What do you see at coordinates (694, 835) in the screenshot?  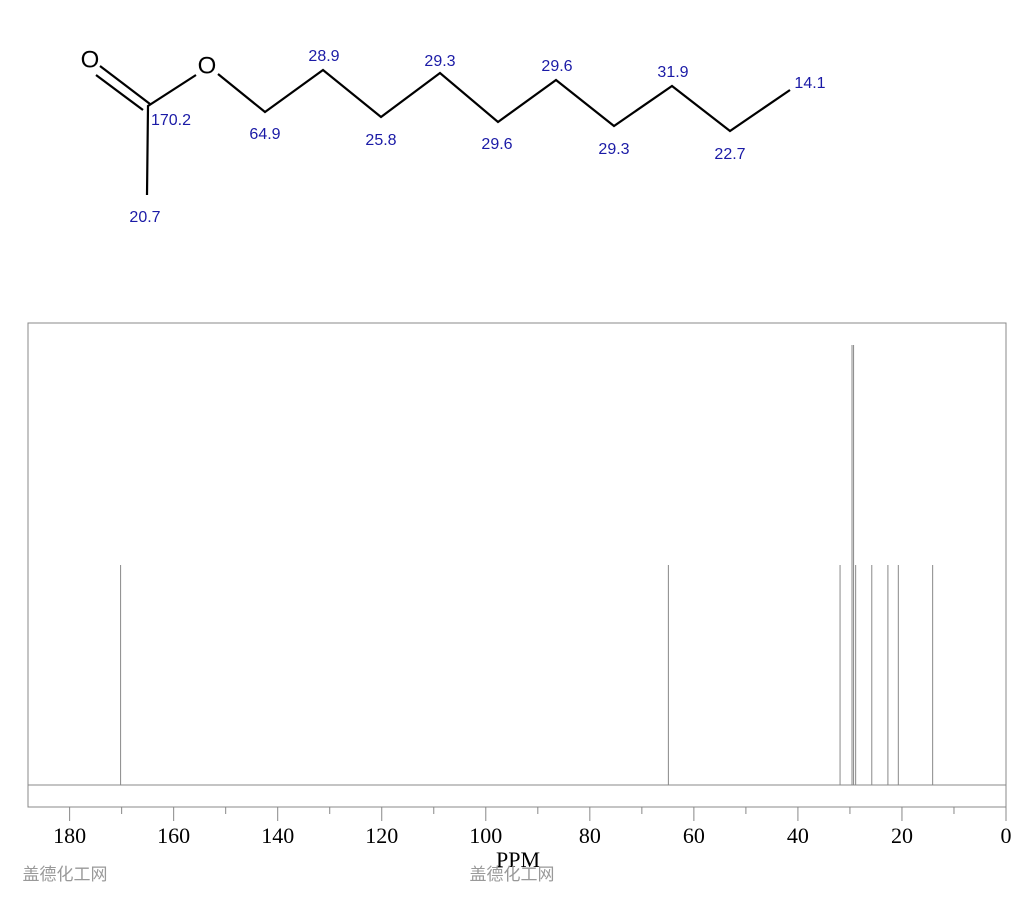 I see `x-tick-label: 60` at bounding box center [694, 835].